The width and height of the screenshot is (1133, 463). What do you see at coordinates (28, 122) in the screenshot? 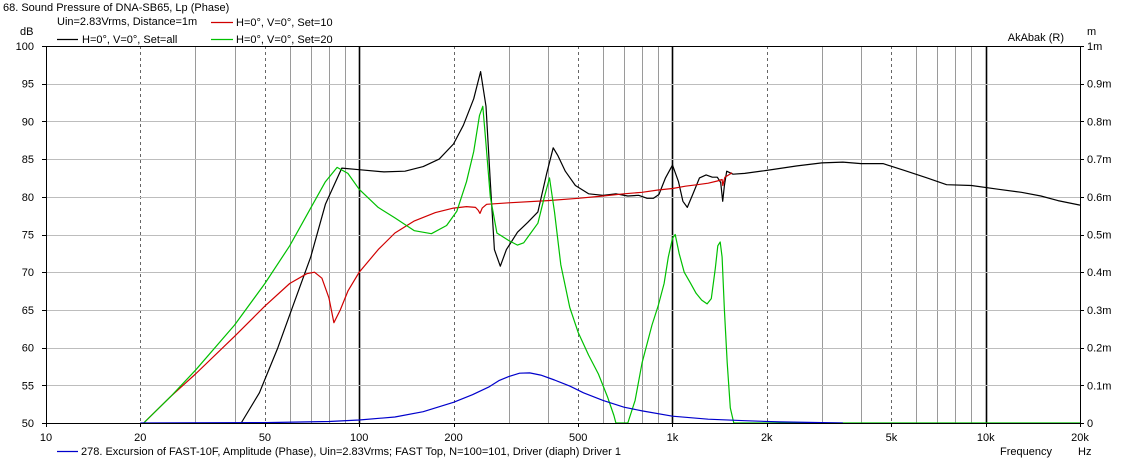
I see `y-tick-label: 90` at bounding box center [28, 122].